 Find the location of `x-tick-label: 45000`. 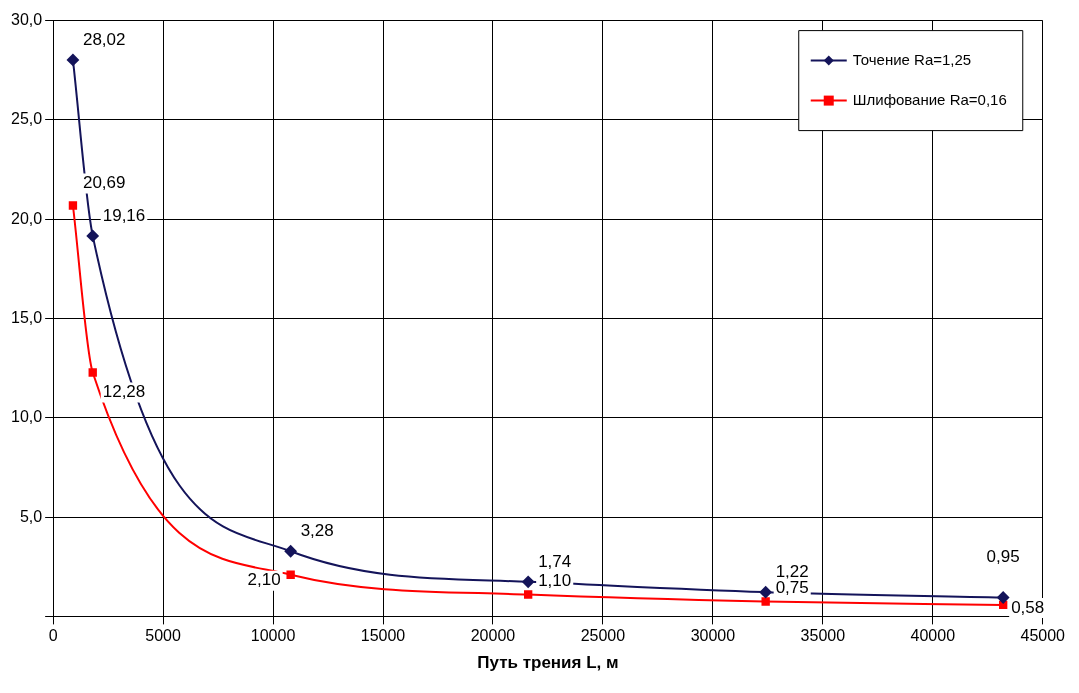

x-tick-label: 45000 is located at coordinates (1043, 636).